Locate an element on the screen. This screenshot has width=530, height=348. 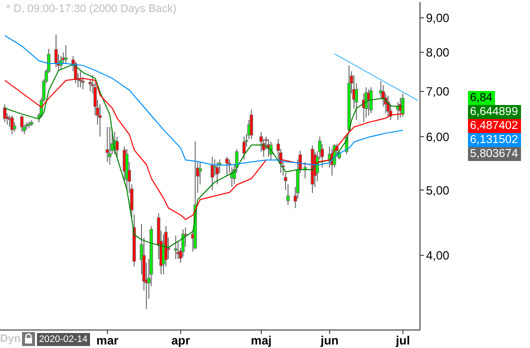
text: 6,84 is located at coordinates (482, 98).